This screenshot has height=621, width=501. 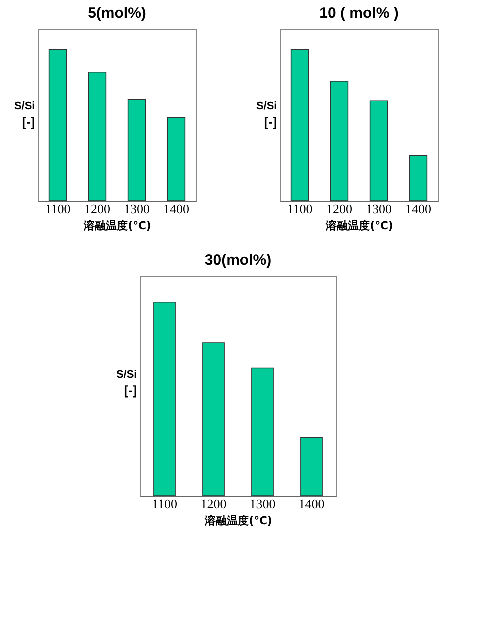 What do you see at coordinates (359, 13) in the screenshot?
I see `chart-title: 10 ( mol% )` at bounding box center [359, 13].